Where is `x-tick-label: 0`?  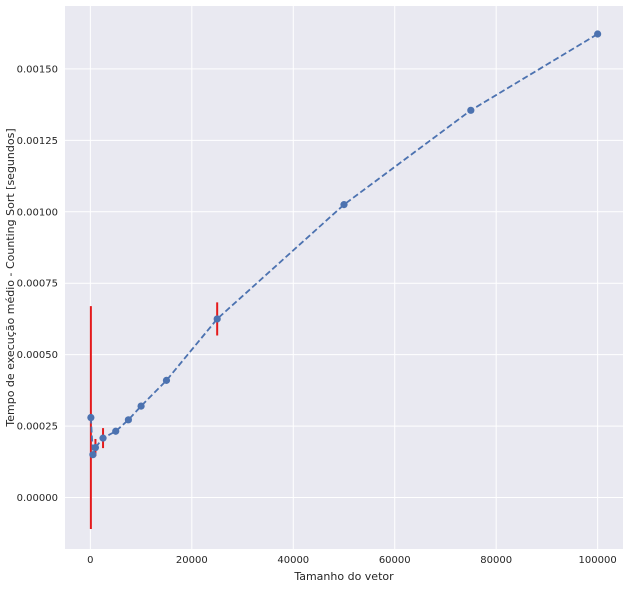
x-tick-label: 0 is located at coordinates (90, 560).